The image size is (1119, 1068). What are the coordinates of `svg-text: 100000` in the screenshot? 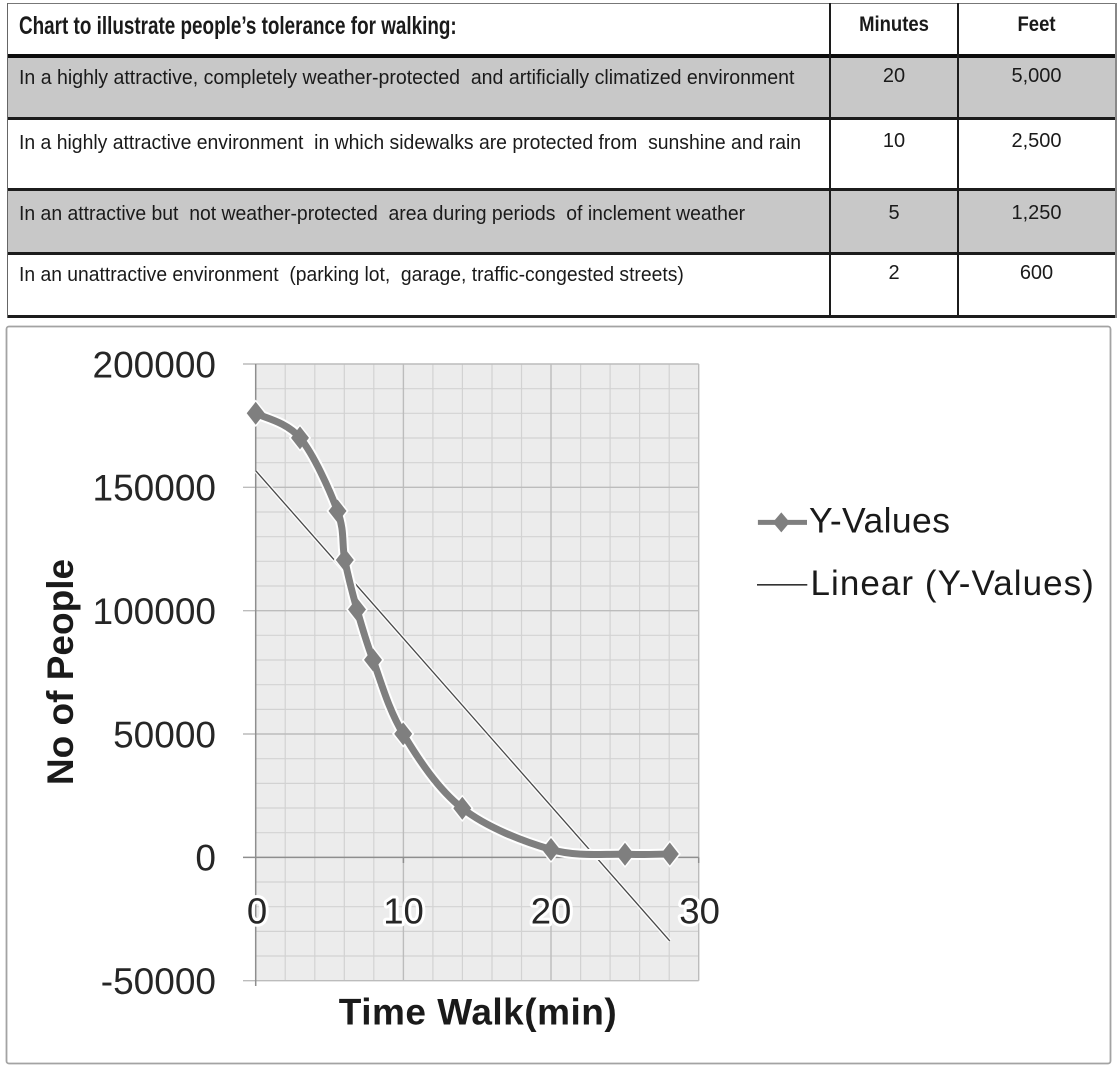 It's located at (154, 611).